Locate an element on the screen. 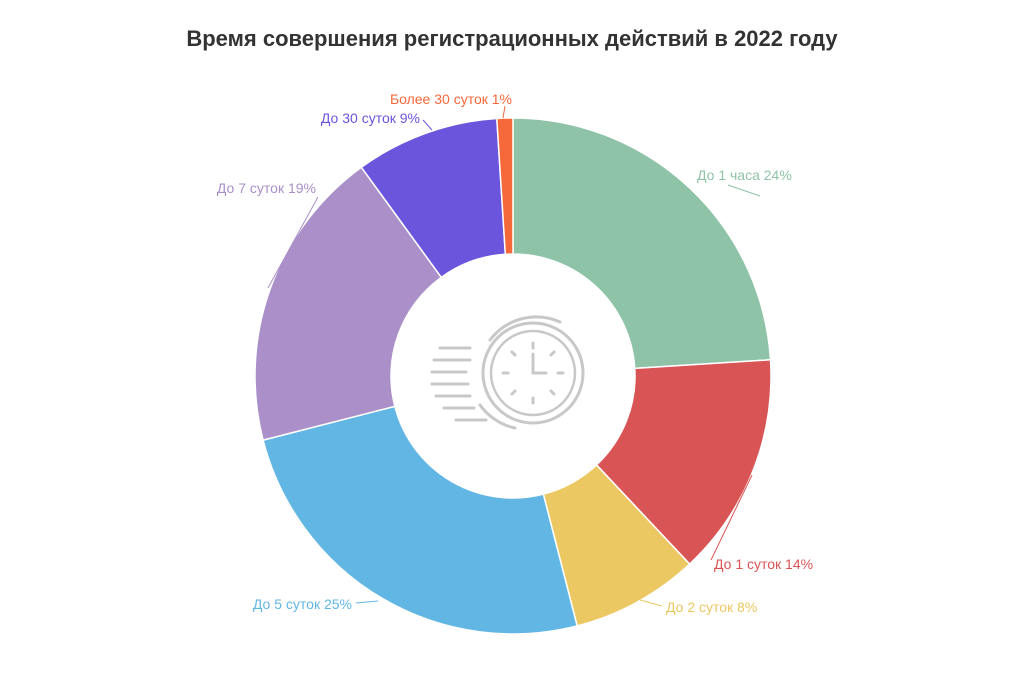 The width and height of the screenshot is (1024, 683). clock-speed-icon is located at coordinates (507, 372).